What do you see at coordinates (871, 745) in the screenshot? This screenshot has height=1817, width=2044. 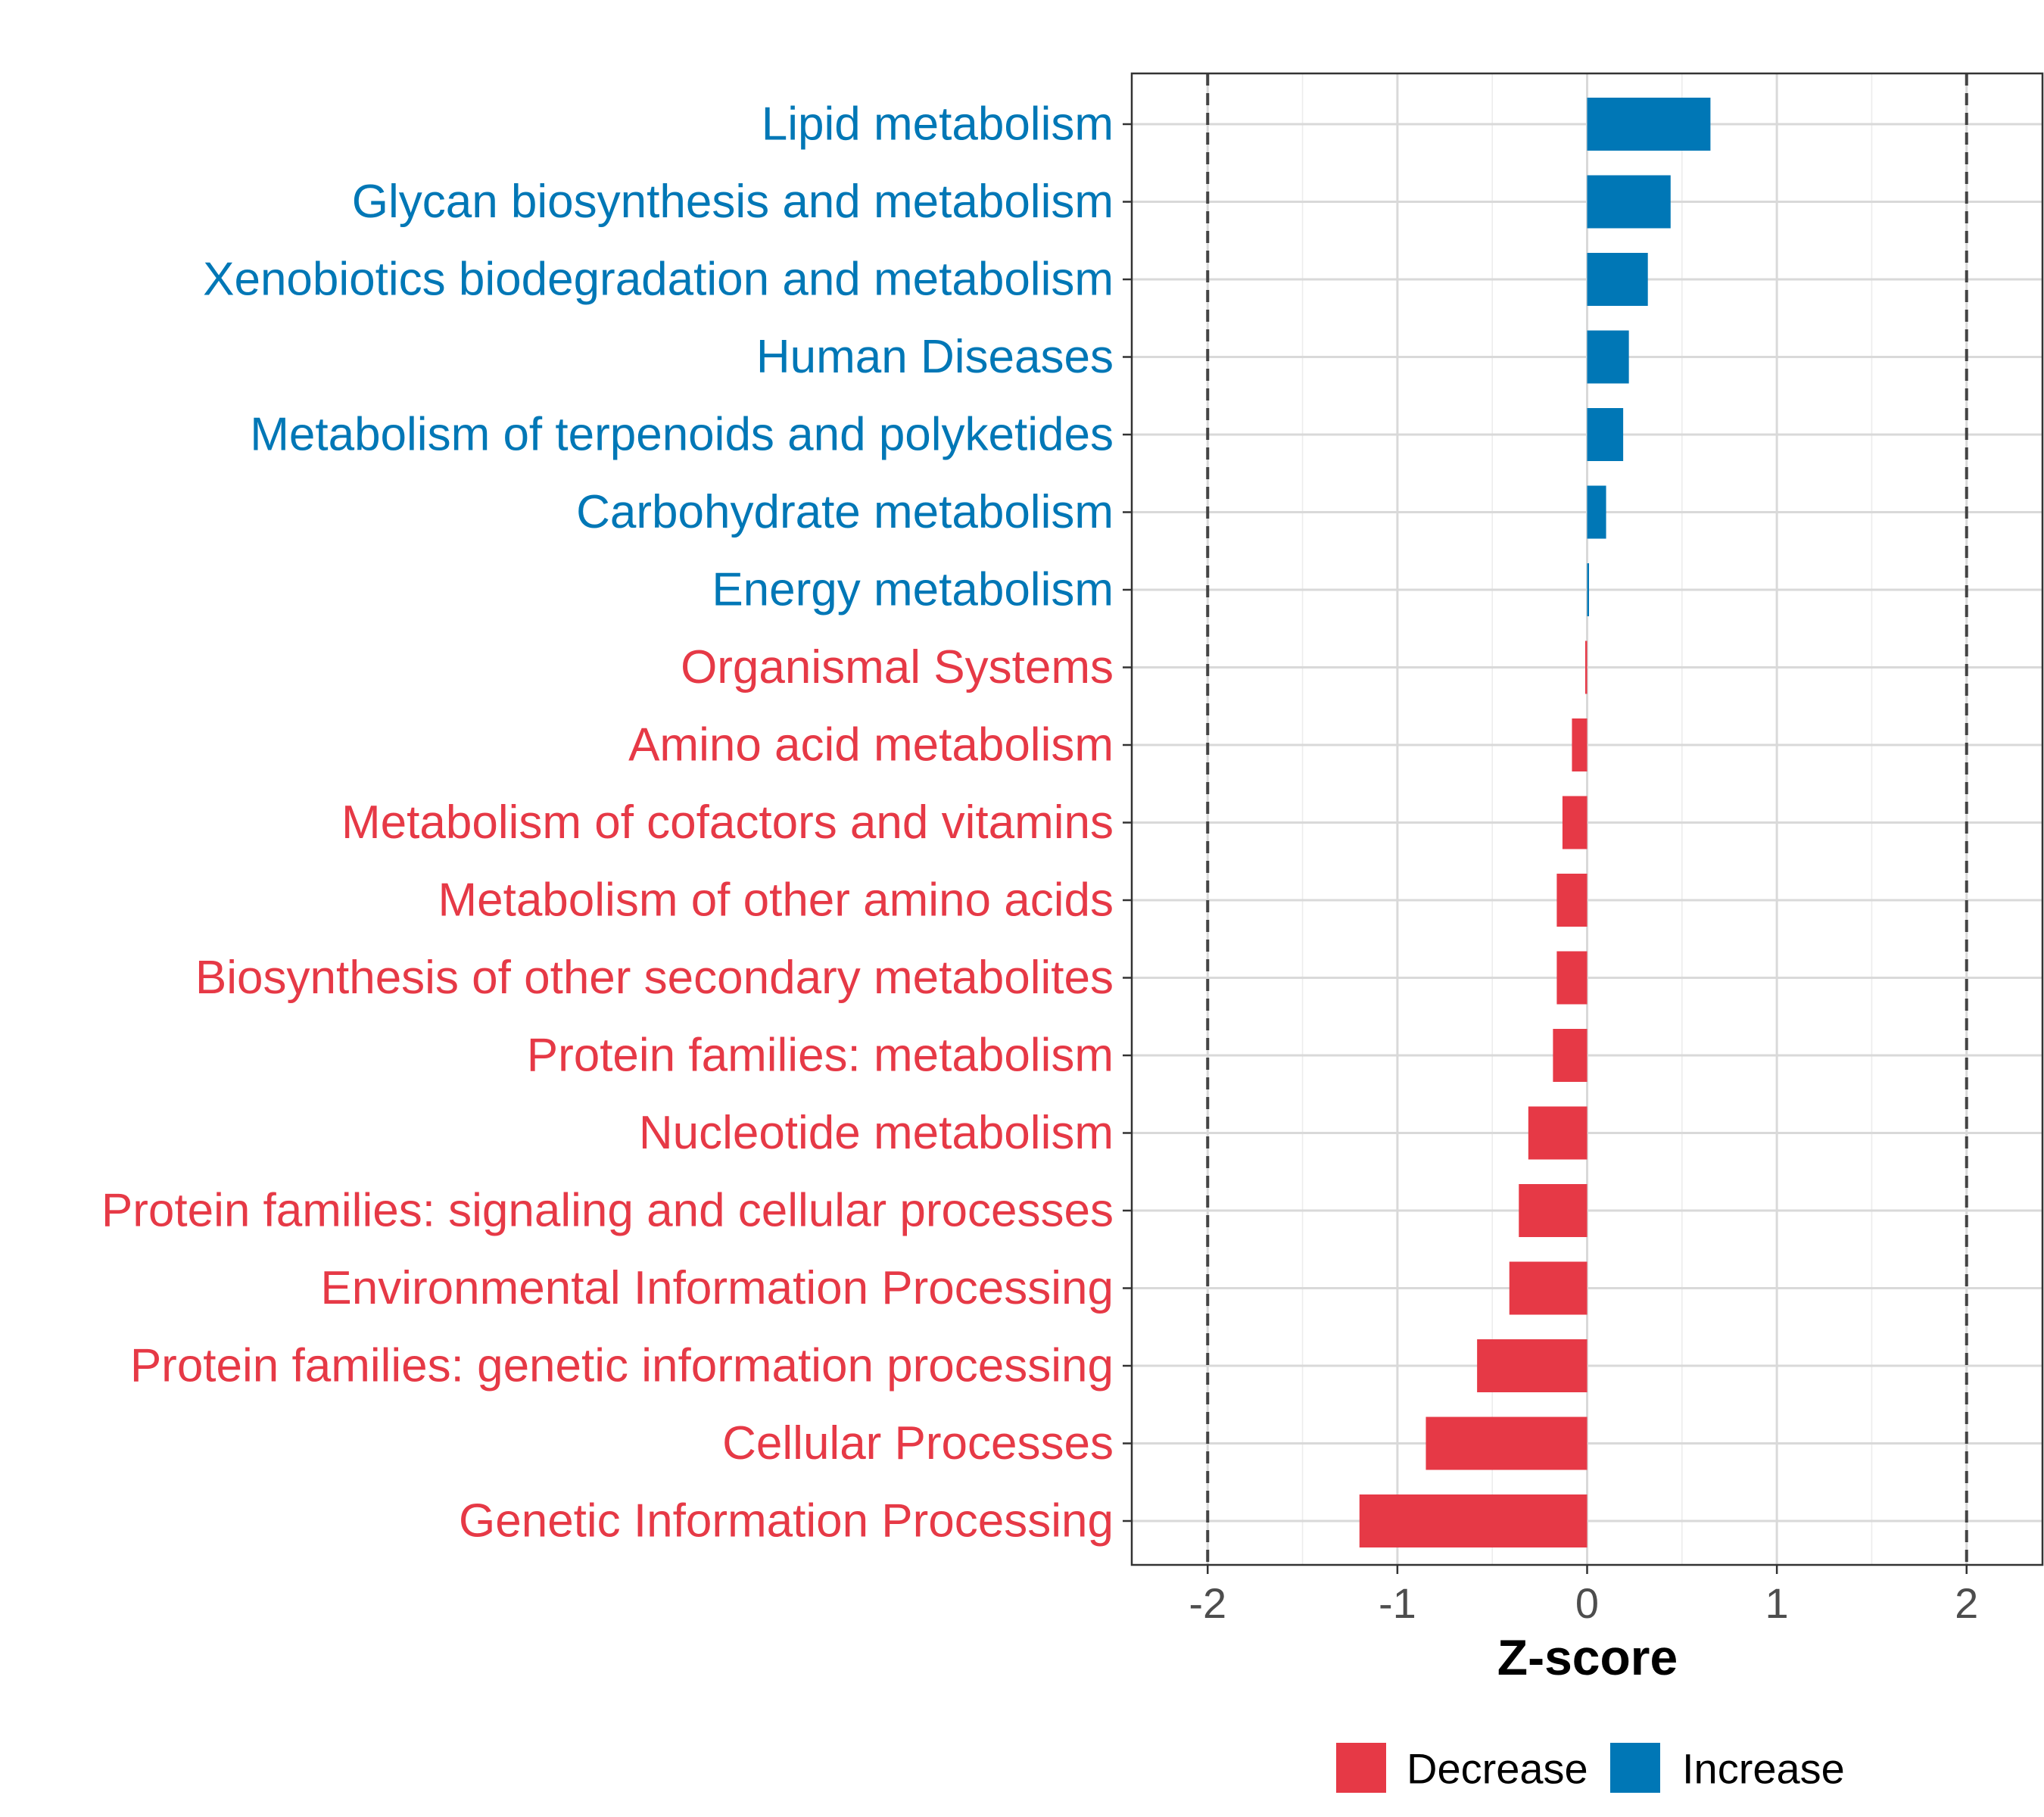 I see `category-label: Amino acid metabolism` at bounding box center [871, 745].